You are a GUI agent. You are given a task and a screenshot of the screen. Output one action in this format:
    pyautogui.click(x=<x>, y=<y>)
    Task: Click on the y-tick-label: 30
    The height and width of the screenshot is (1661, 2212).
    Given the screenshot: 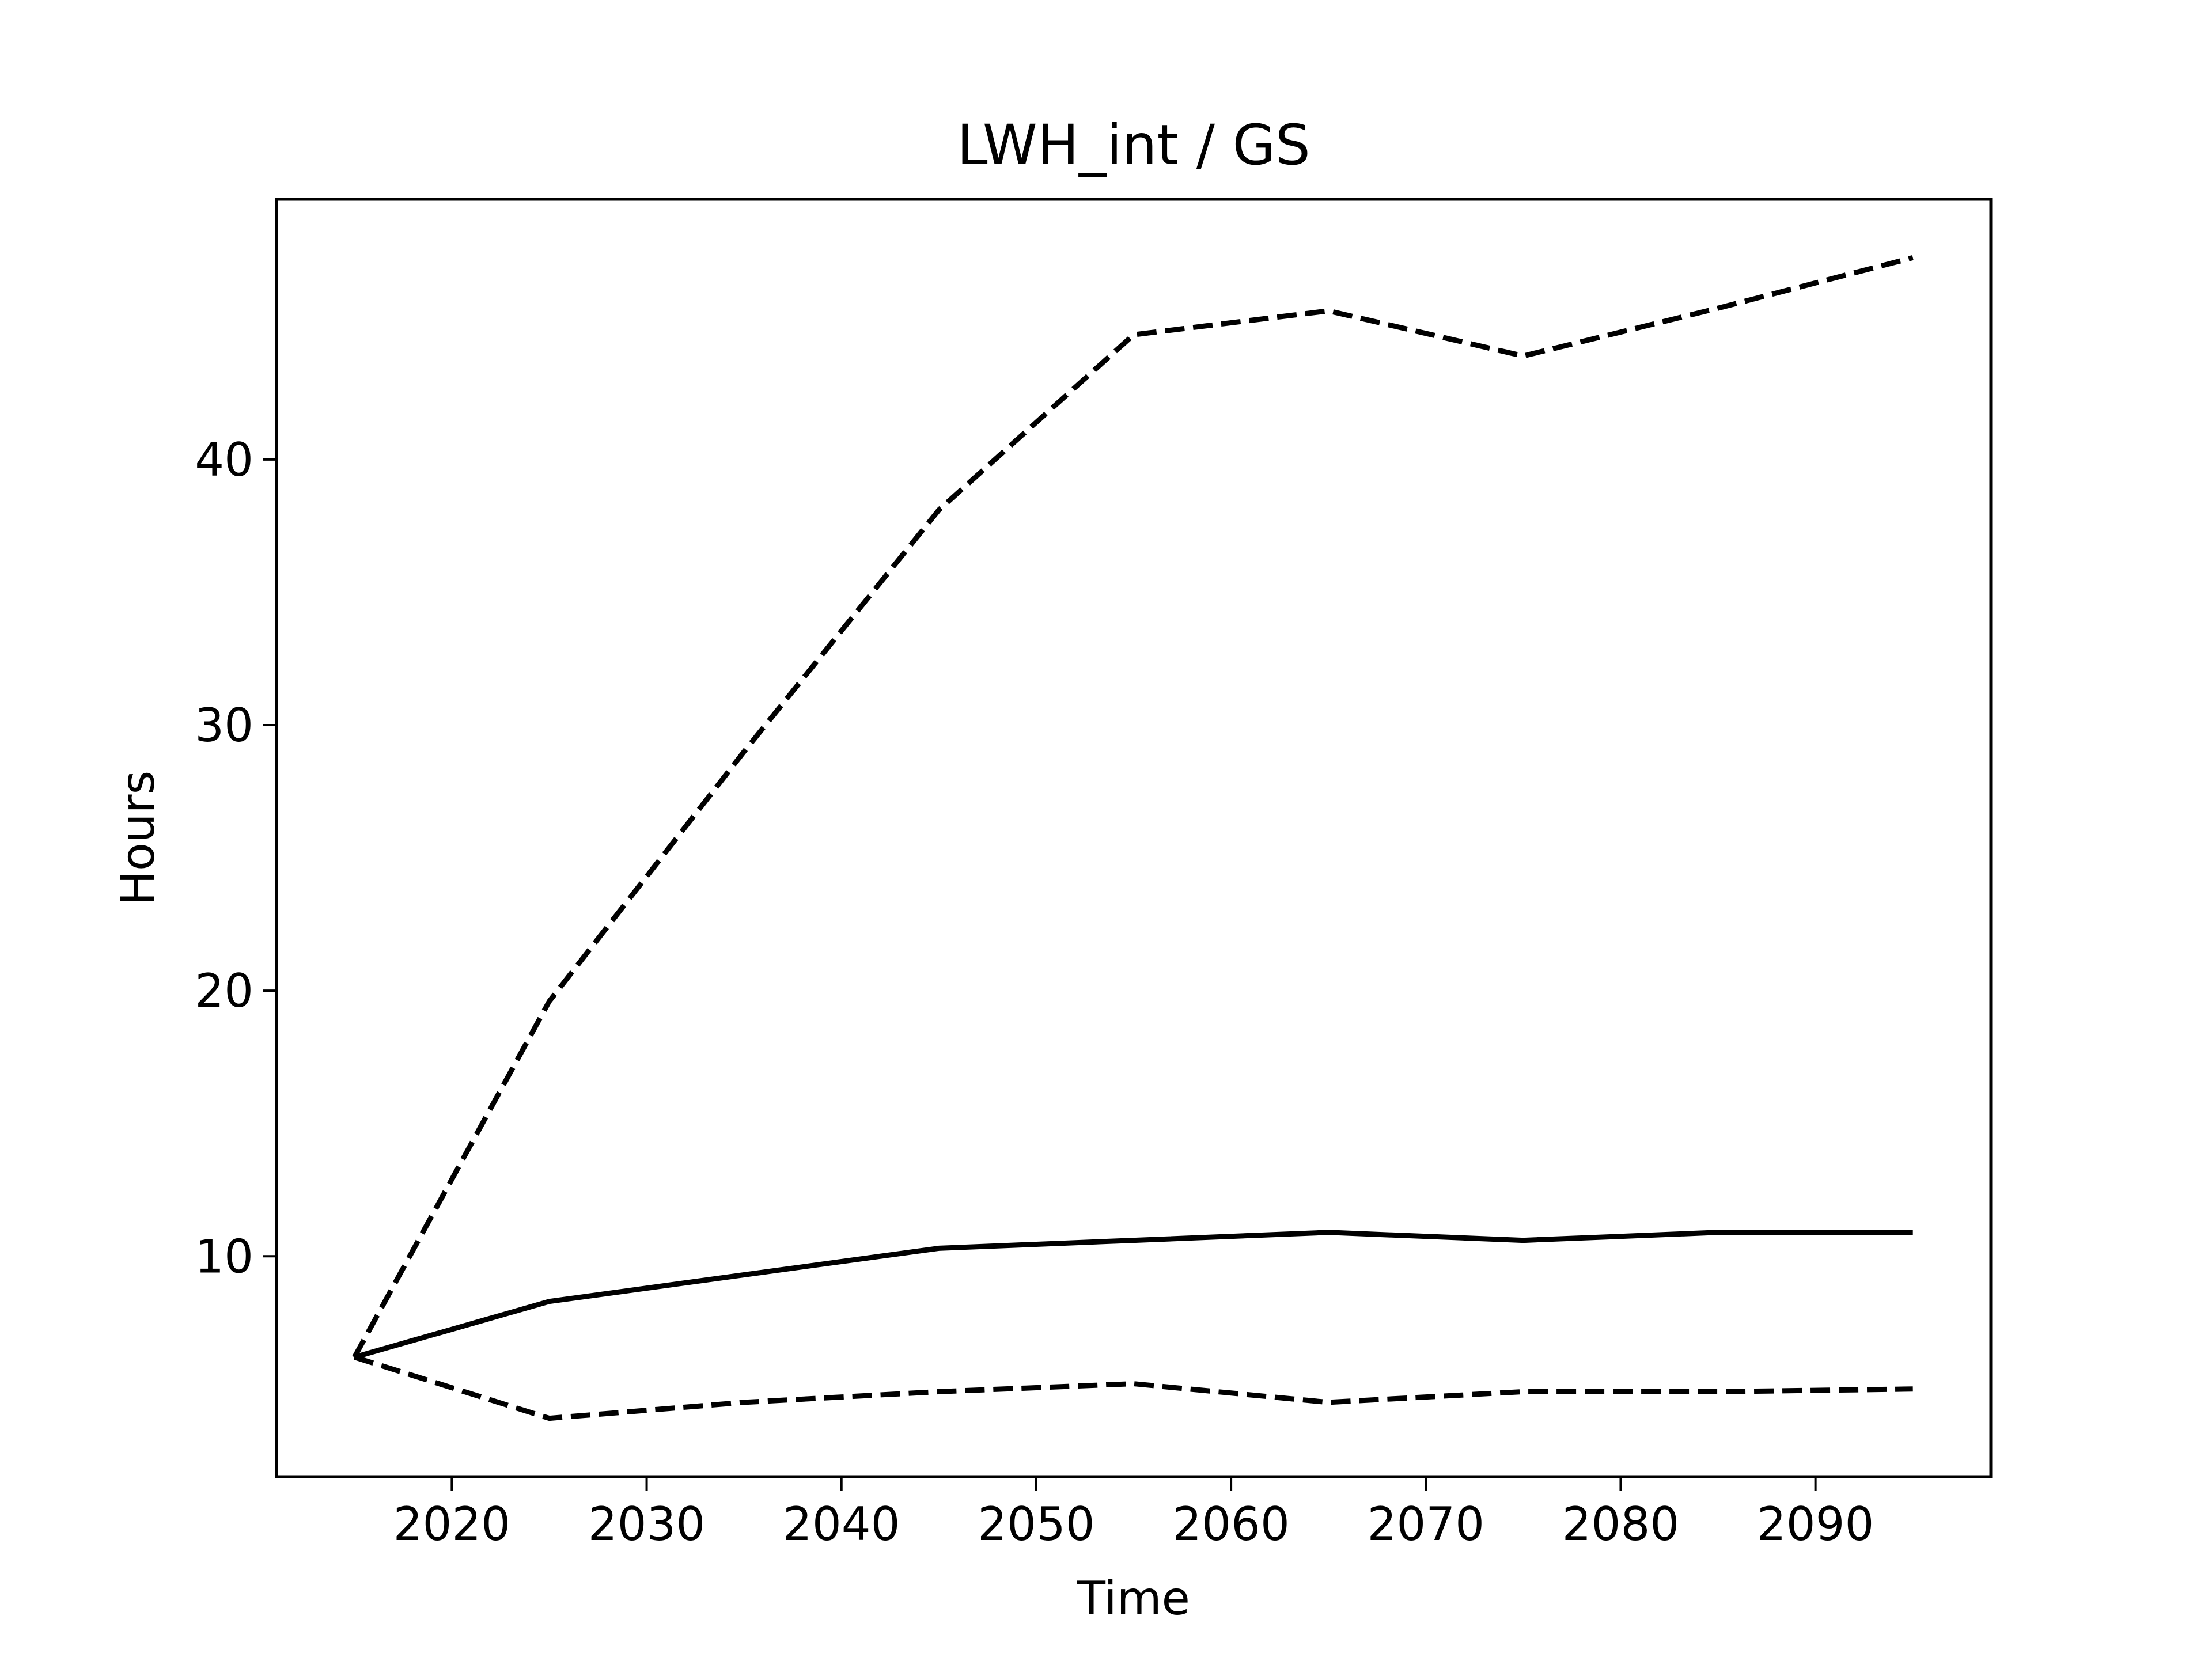 What is the action you would take?
    pyautogui.click(x=224, y=725)
    